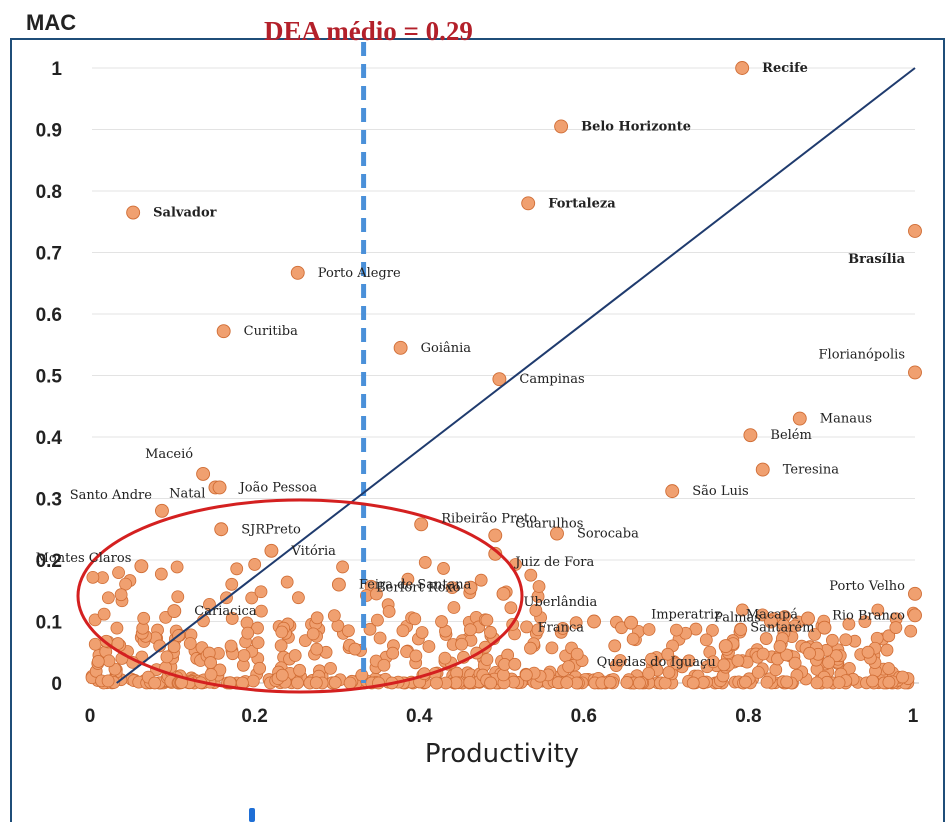 The width and height of the screenshot is (945, 822). Describe the element at coordinates (359, 273) in the screenshot. I see `point-label: Porto Alegre` at that location.